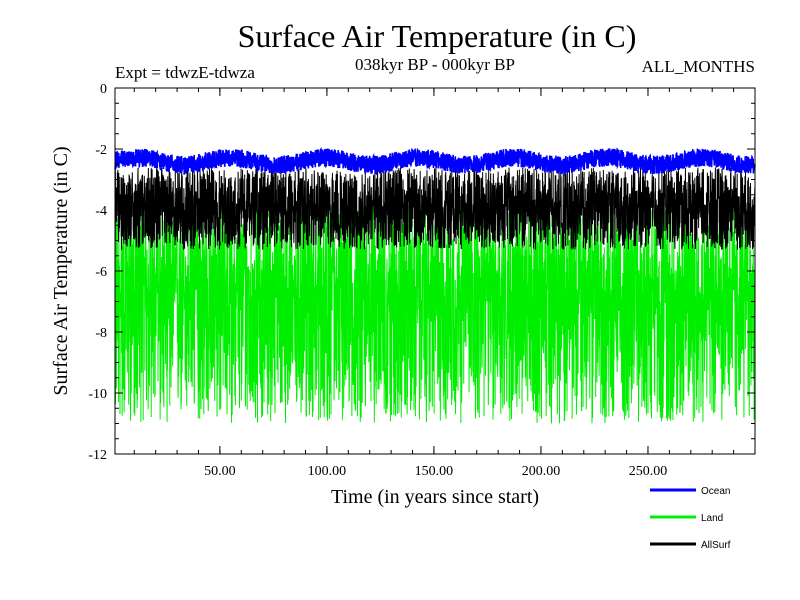 Image resolution: width=800 pixels, height=600 pixels. I want to click on y-tick-label: 0, so click(103, 89).